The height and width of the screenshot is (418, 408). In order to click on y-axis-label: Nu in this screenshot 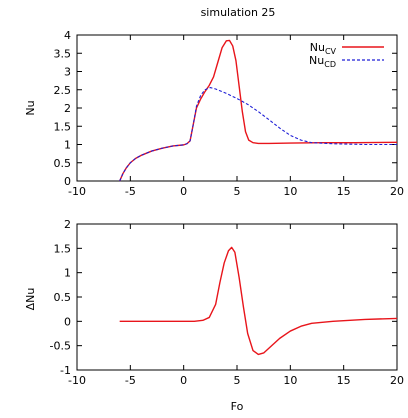, I will do `click(30, 107)`.